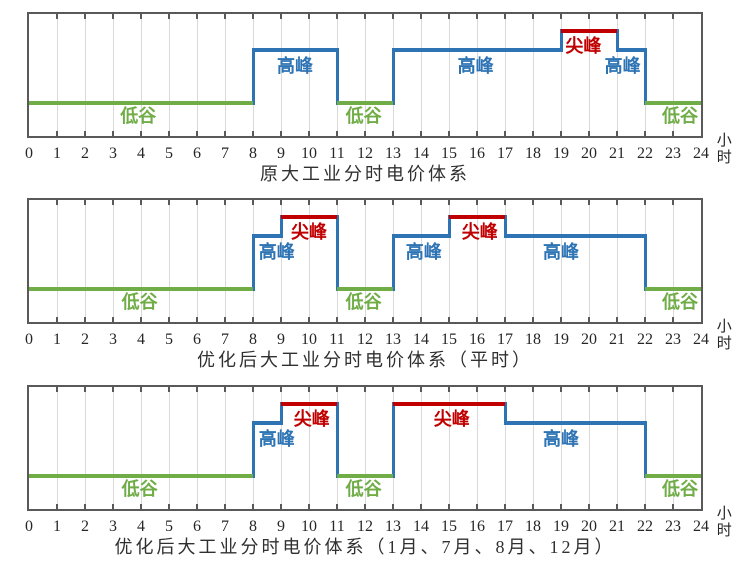 The height and width of the screenshot is (580, 752). Describe the element at coordinates (645, 526) in the screenshot. I see `x-tick-label: 22` at that location.